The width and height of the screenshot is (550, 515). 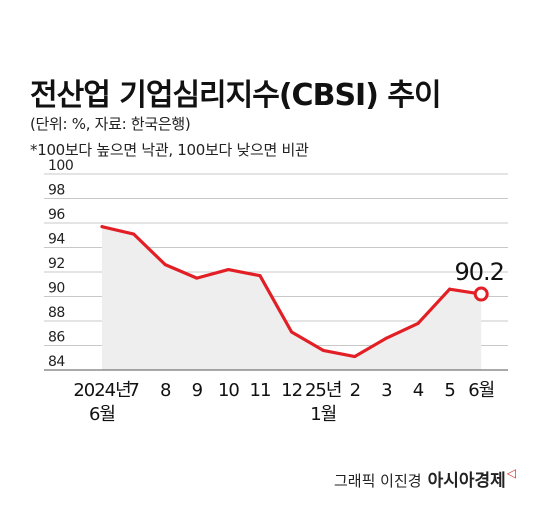 I want to click on x-tick-label: 12, so click(x=291, y=390).